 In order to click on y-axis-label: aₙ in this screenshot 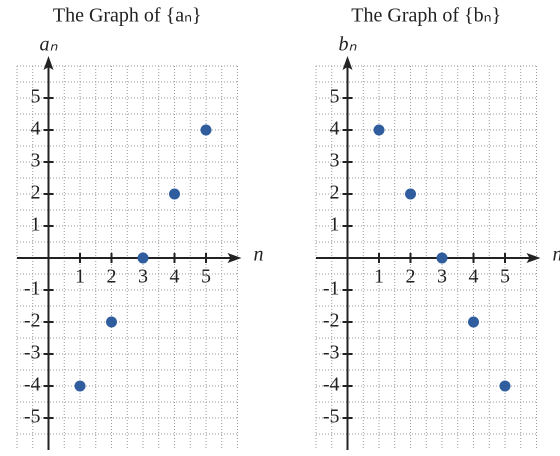, I will do `click(49, 45)`.